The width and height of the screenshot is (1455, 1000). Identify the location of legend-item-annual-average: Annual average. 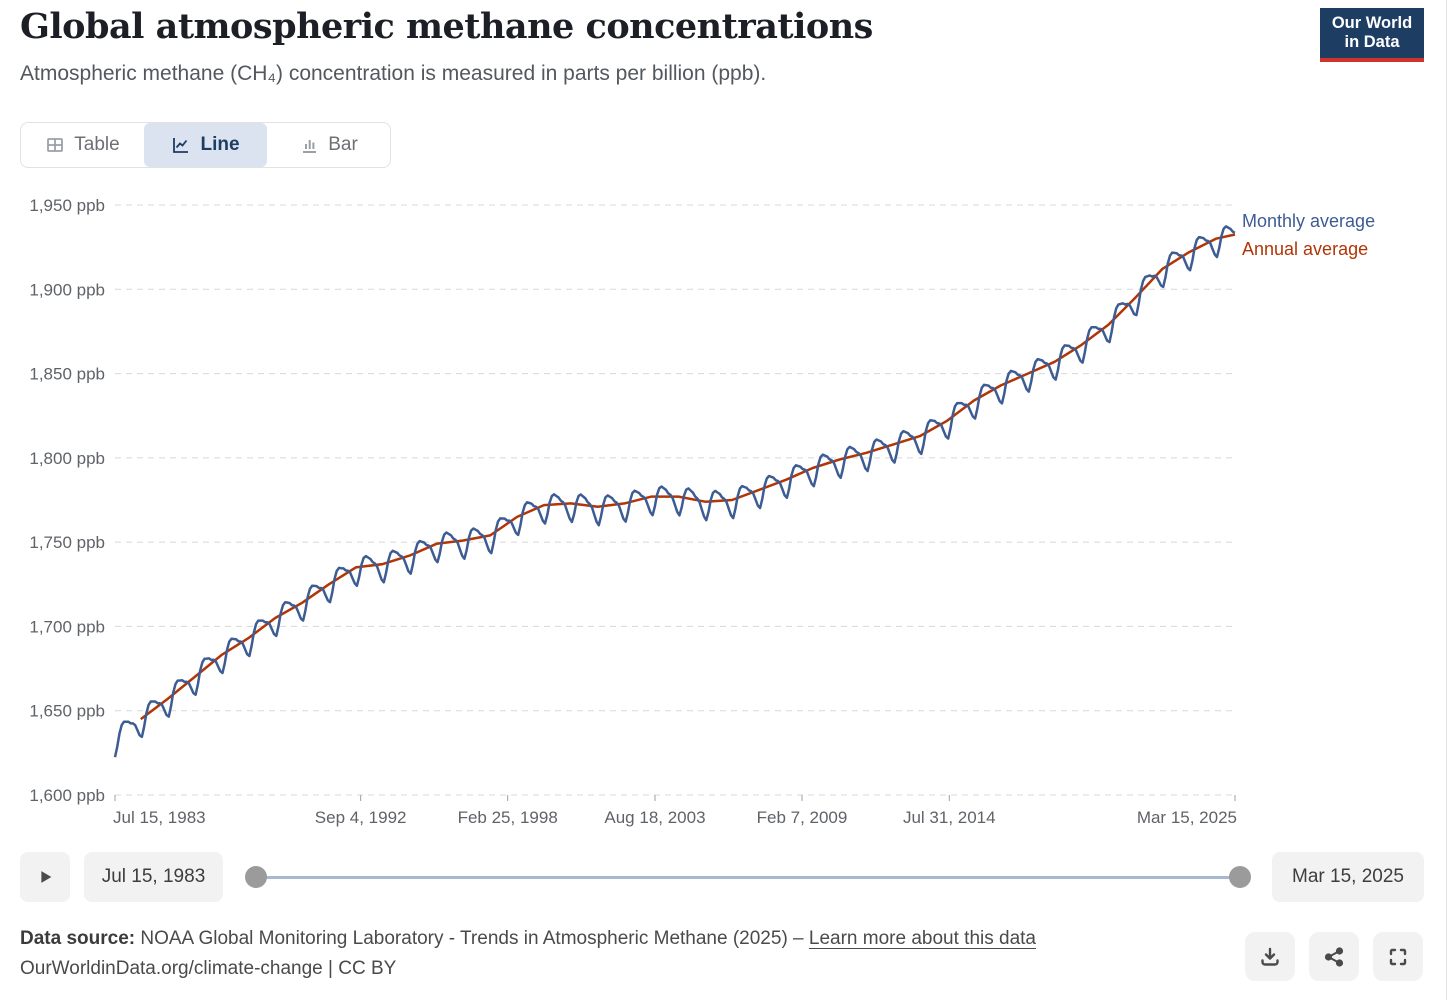
(1305, 249).